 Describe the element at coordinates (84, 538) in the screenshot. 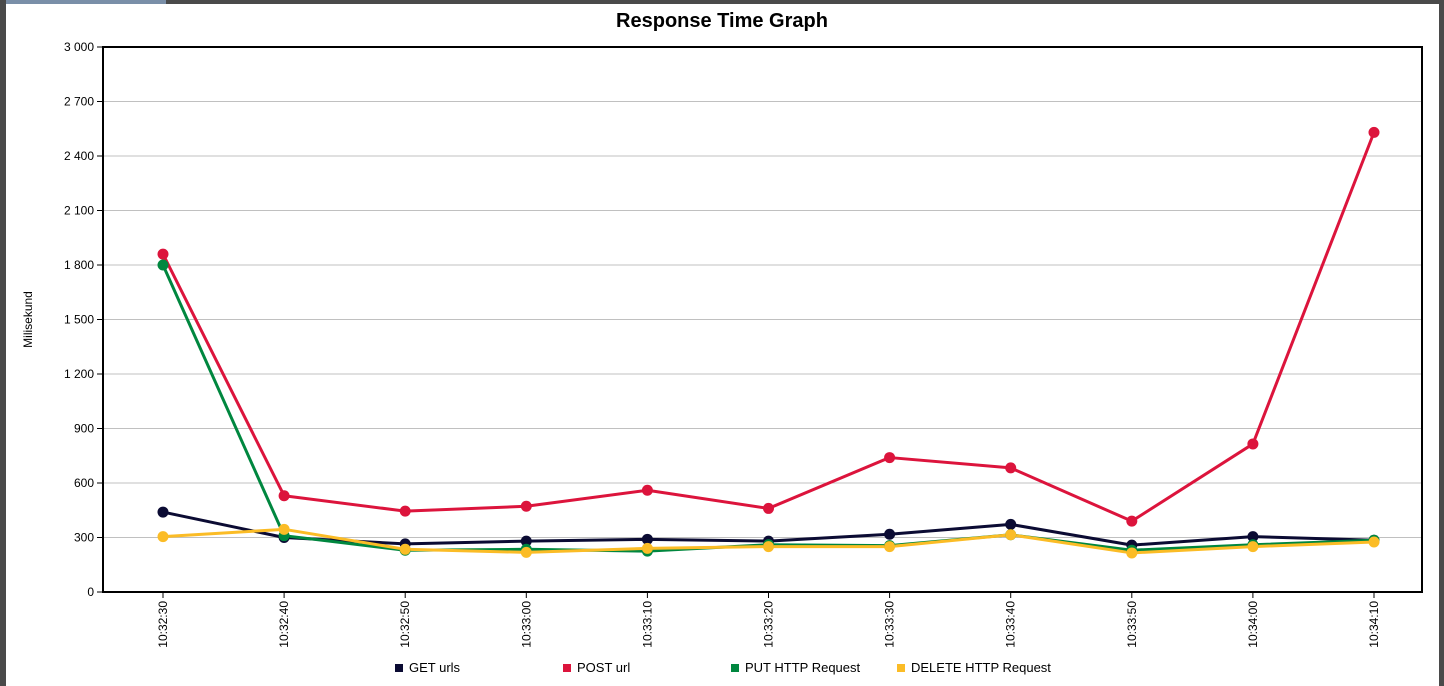

I see `y-tick-label: 300` at that location.